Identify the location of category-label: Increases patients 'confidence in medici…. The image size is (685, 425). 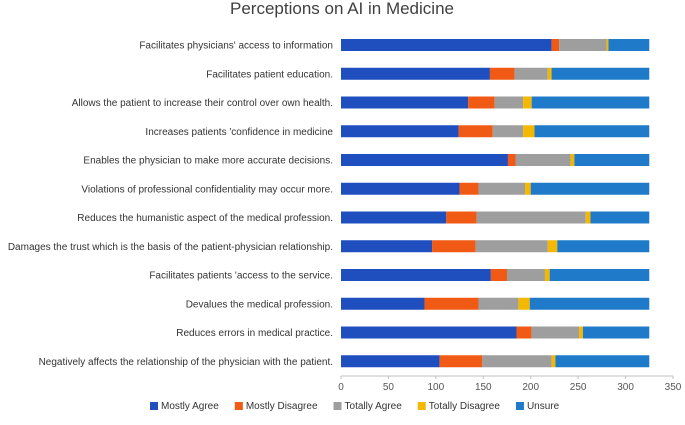
(239, 132).